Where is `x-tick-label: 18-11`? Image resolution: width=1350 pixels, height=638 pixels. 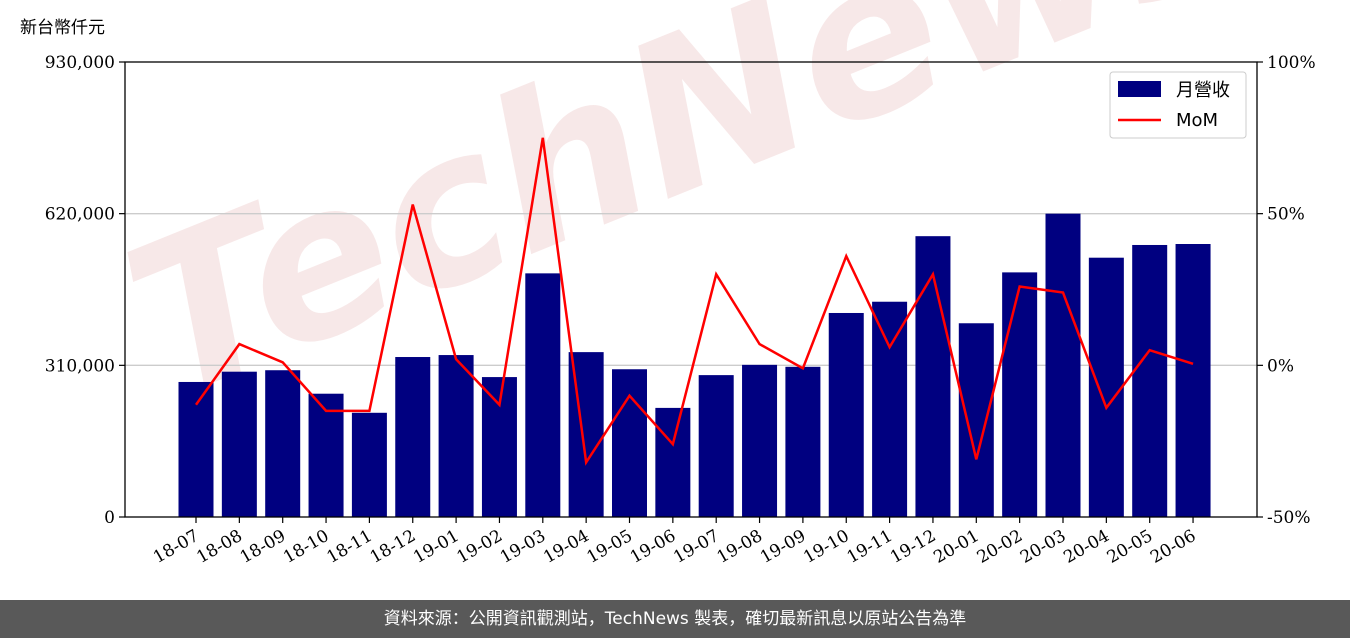 x-tick-label: 18-11 is located at coordinates (349, 547).